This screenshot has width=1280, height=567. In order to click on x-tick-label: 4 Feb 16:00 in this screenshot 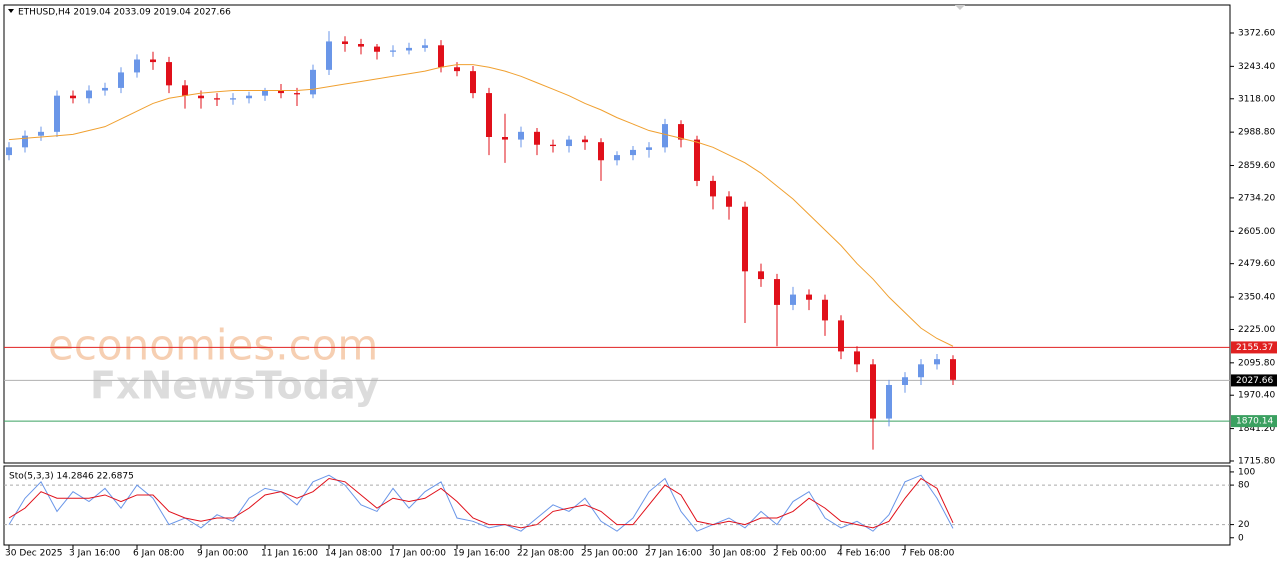, I will do `click(864, 554)`.